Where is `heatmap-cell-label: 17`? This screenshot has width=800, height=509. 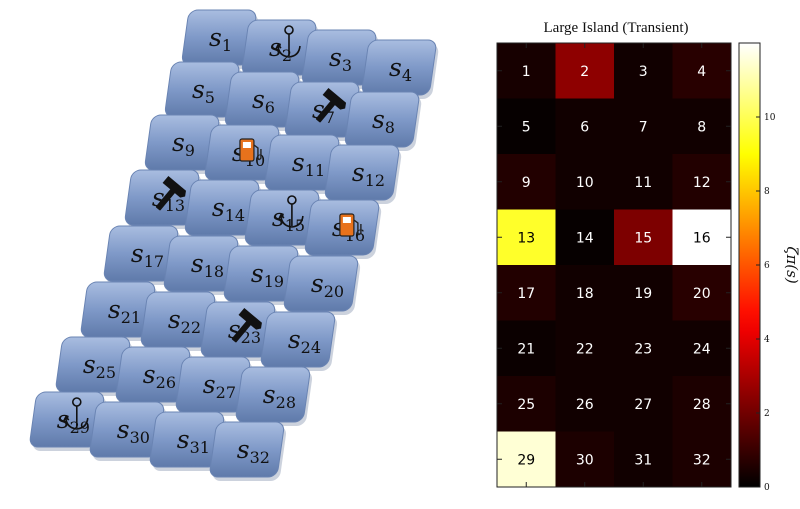 heatmap-cell-label: 17 is located at coordinates (526, 294).